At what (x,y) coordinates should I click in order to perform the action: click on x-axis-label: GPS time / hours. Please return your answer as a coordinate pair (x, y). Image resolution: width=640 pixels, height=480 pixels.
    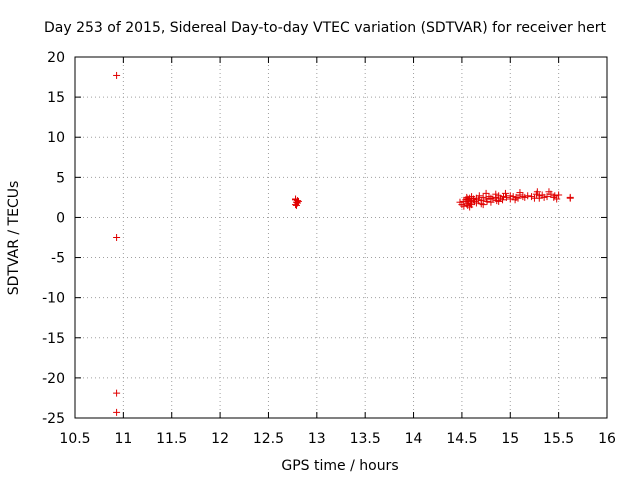
    Looking at the image, I should click on (339, 466).